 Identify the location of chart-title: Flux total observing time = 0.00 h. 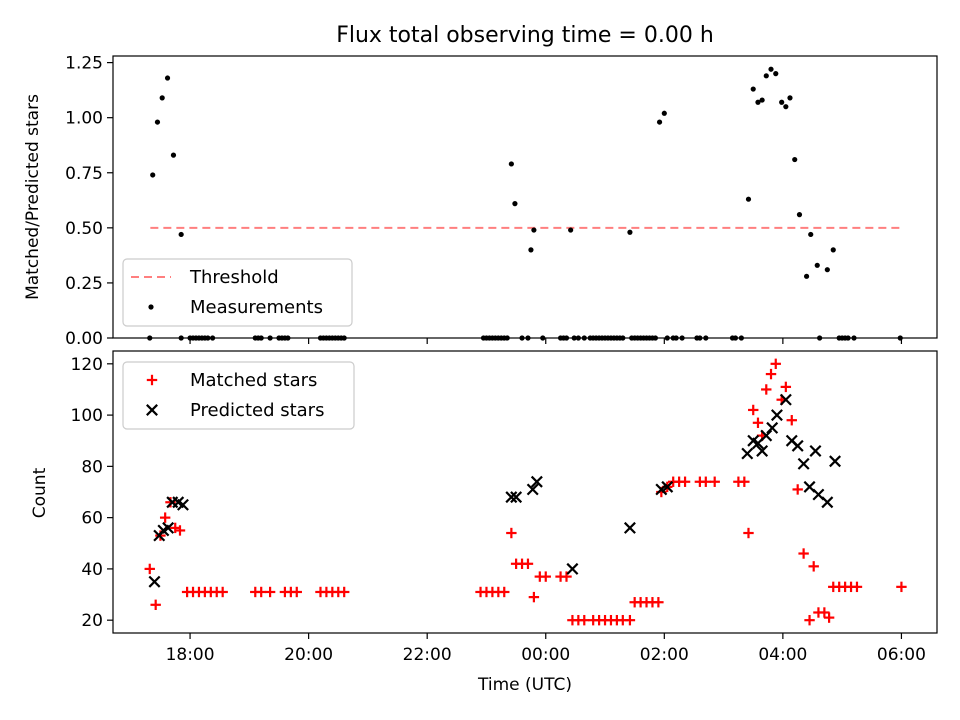
(525, 35).